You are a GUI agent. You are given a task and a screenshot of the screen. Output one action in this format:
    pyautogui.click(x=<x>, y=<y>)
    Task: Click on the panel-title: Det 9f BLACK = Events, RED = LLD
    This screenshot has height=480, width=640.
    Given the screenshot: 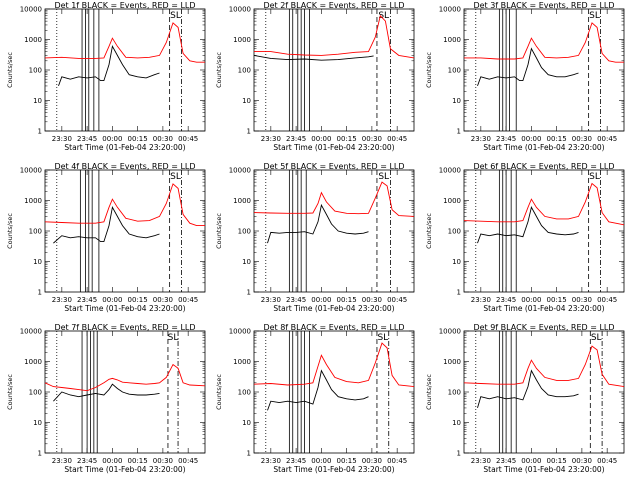 What is the action you would take?
    pyautogui.click(x=543, y=327)
    